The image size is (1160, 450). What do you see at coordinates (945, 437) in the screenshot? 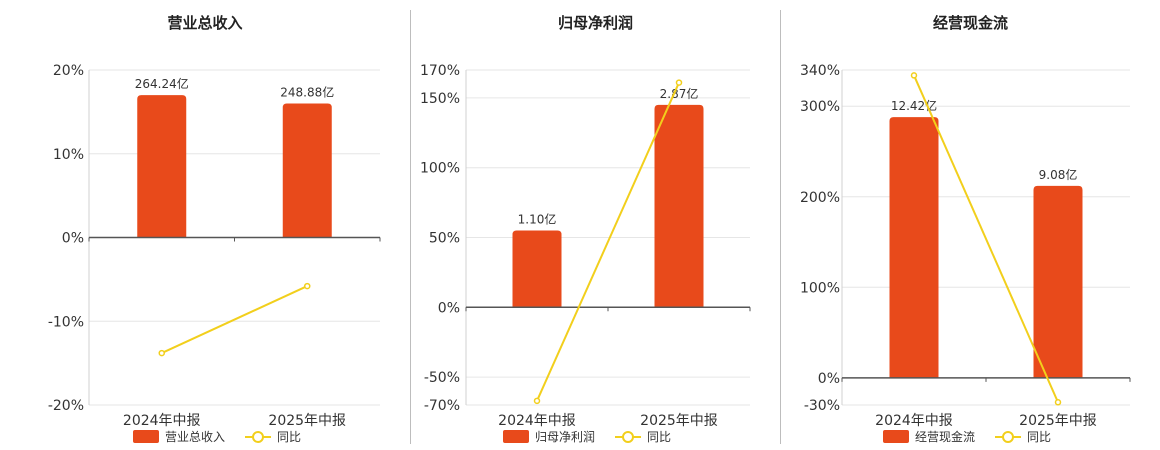
I see `legend-bar-label: 经营现金流` at bounding box center [945, 437].